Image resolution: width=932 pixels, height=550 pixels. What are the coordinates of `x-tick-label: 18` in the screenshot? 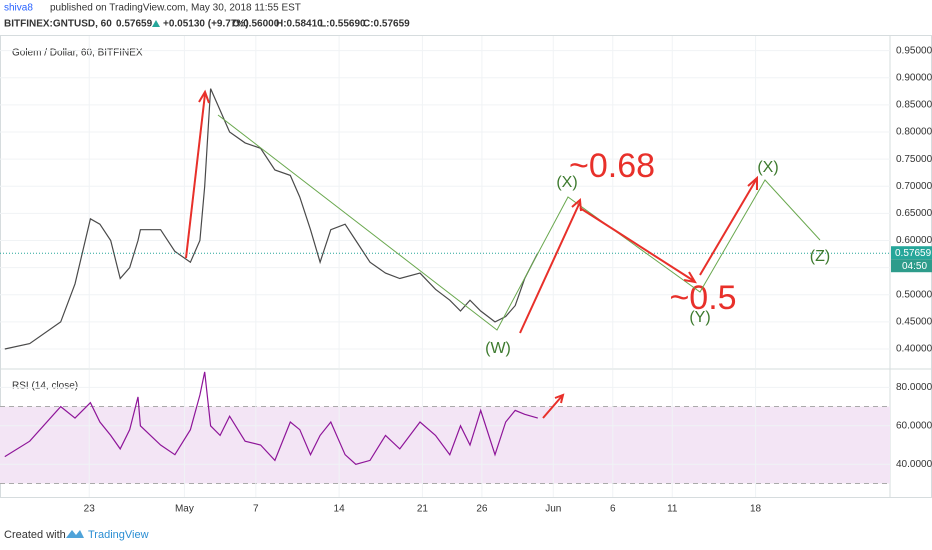 It's located at (756, 509).